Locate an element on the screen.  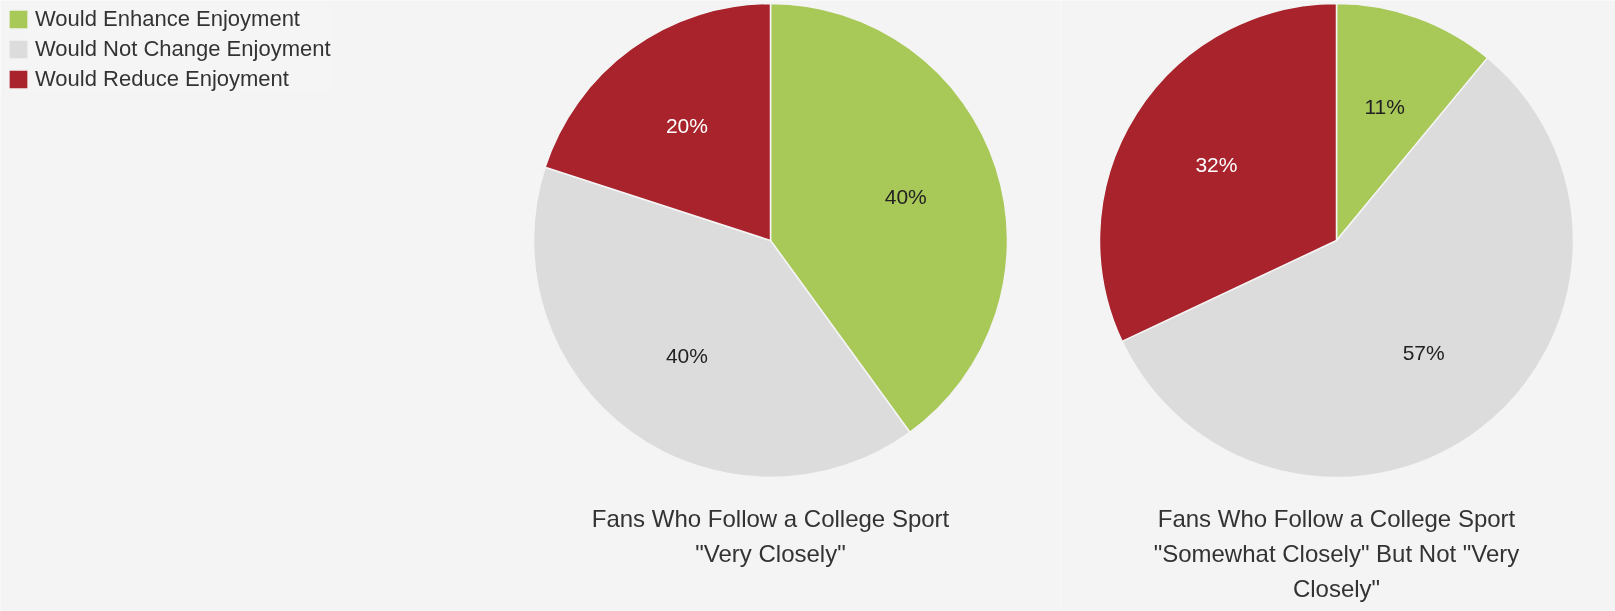
data-label: 20% is located at coordinates (686, 125).